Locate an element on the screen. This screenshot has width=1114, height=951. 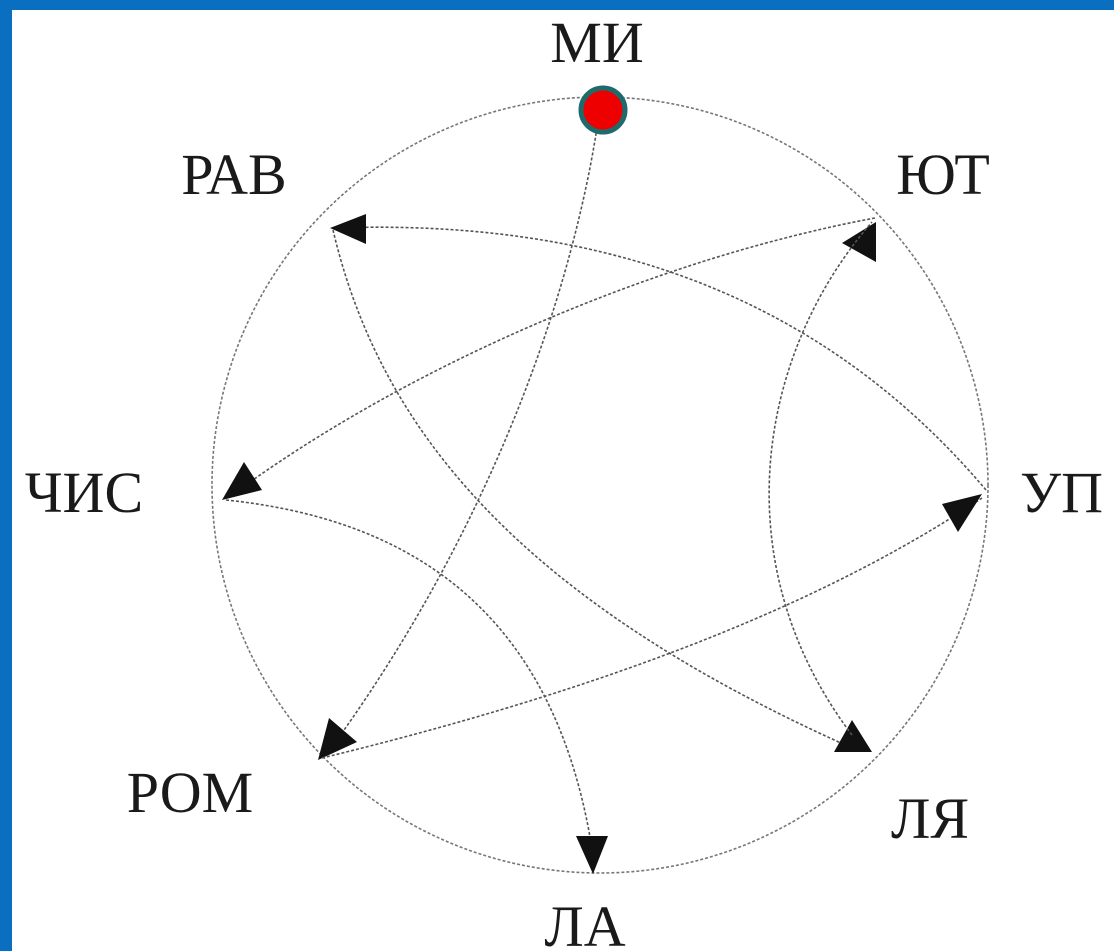
arrow-mi-rom is located at coordinates (337, 739).